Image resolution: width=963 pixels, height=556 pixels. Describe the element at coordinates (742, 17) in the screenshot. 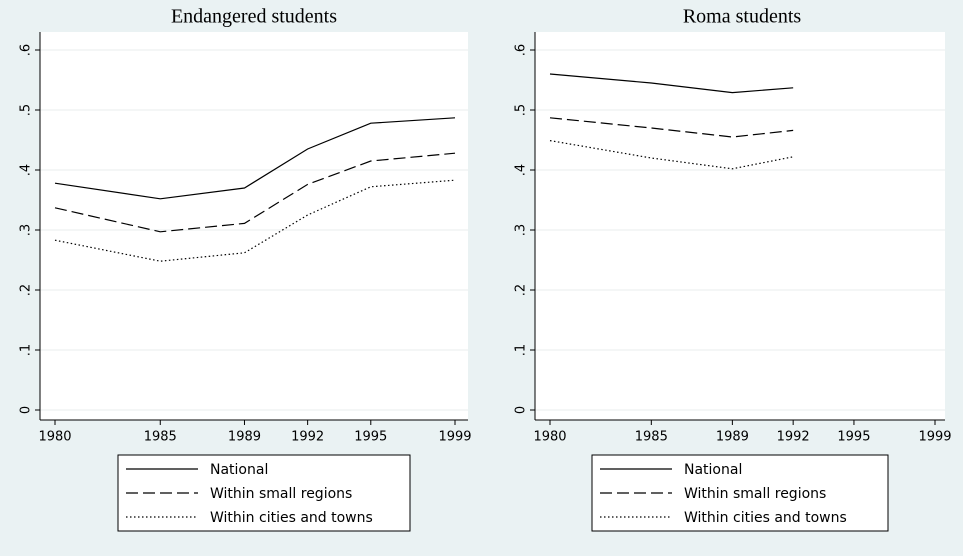

I see `chart-title: Roma students` at that location.